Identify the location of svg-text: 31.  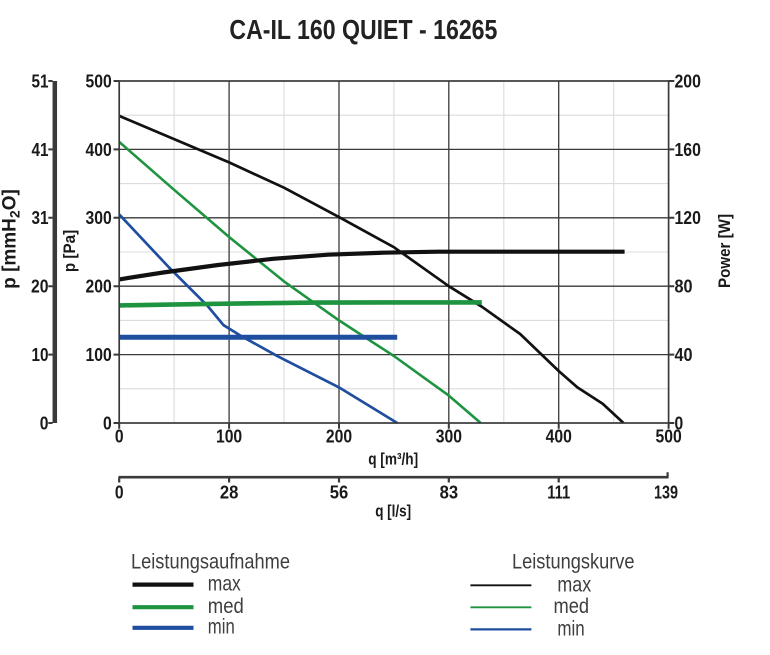
(40, 218).